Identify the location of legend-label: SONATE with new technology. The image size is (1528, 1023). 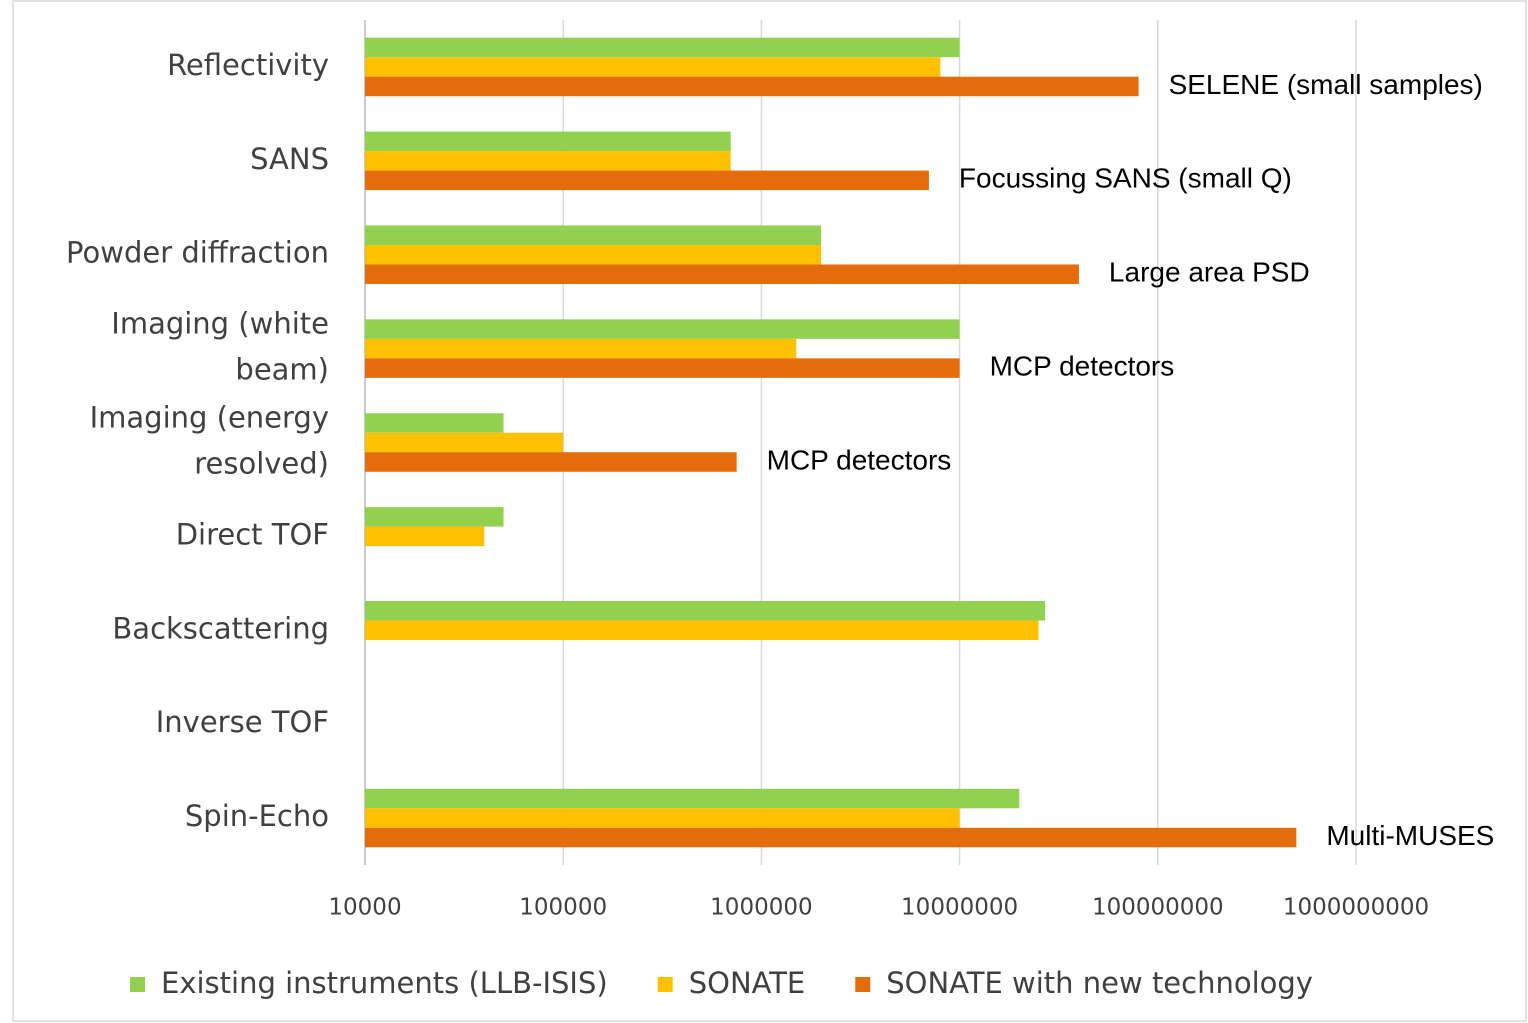
(1099, 983).